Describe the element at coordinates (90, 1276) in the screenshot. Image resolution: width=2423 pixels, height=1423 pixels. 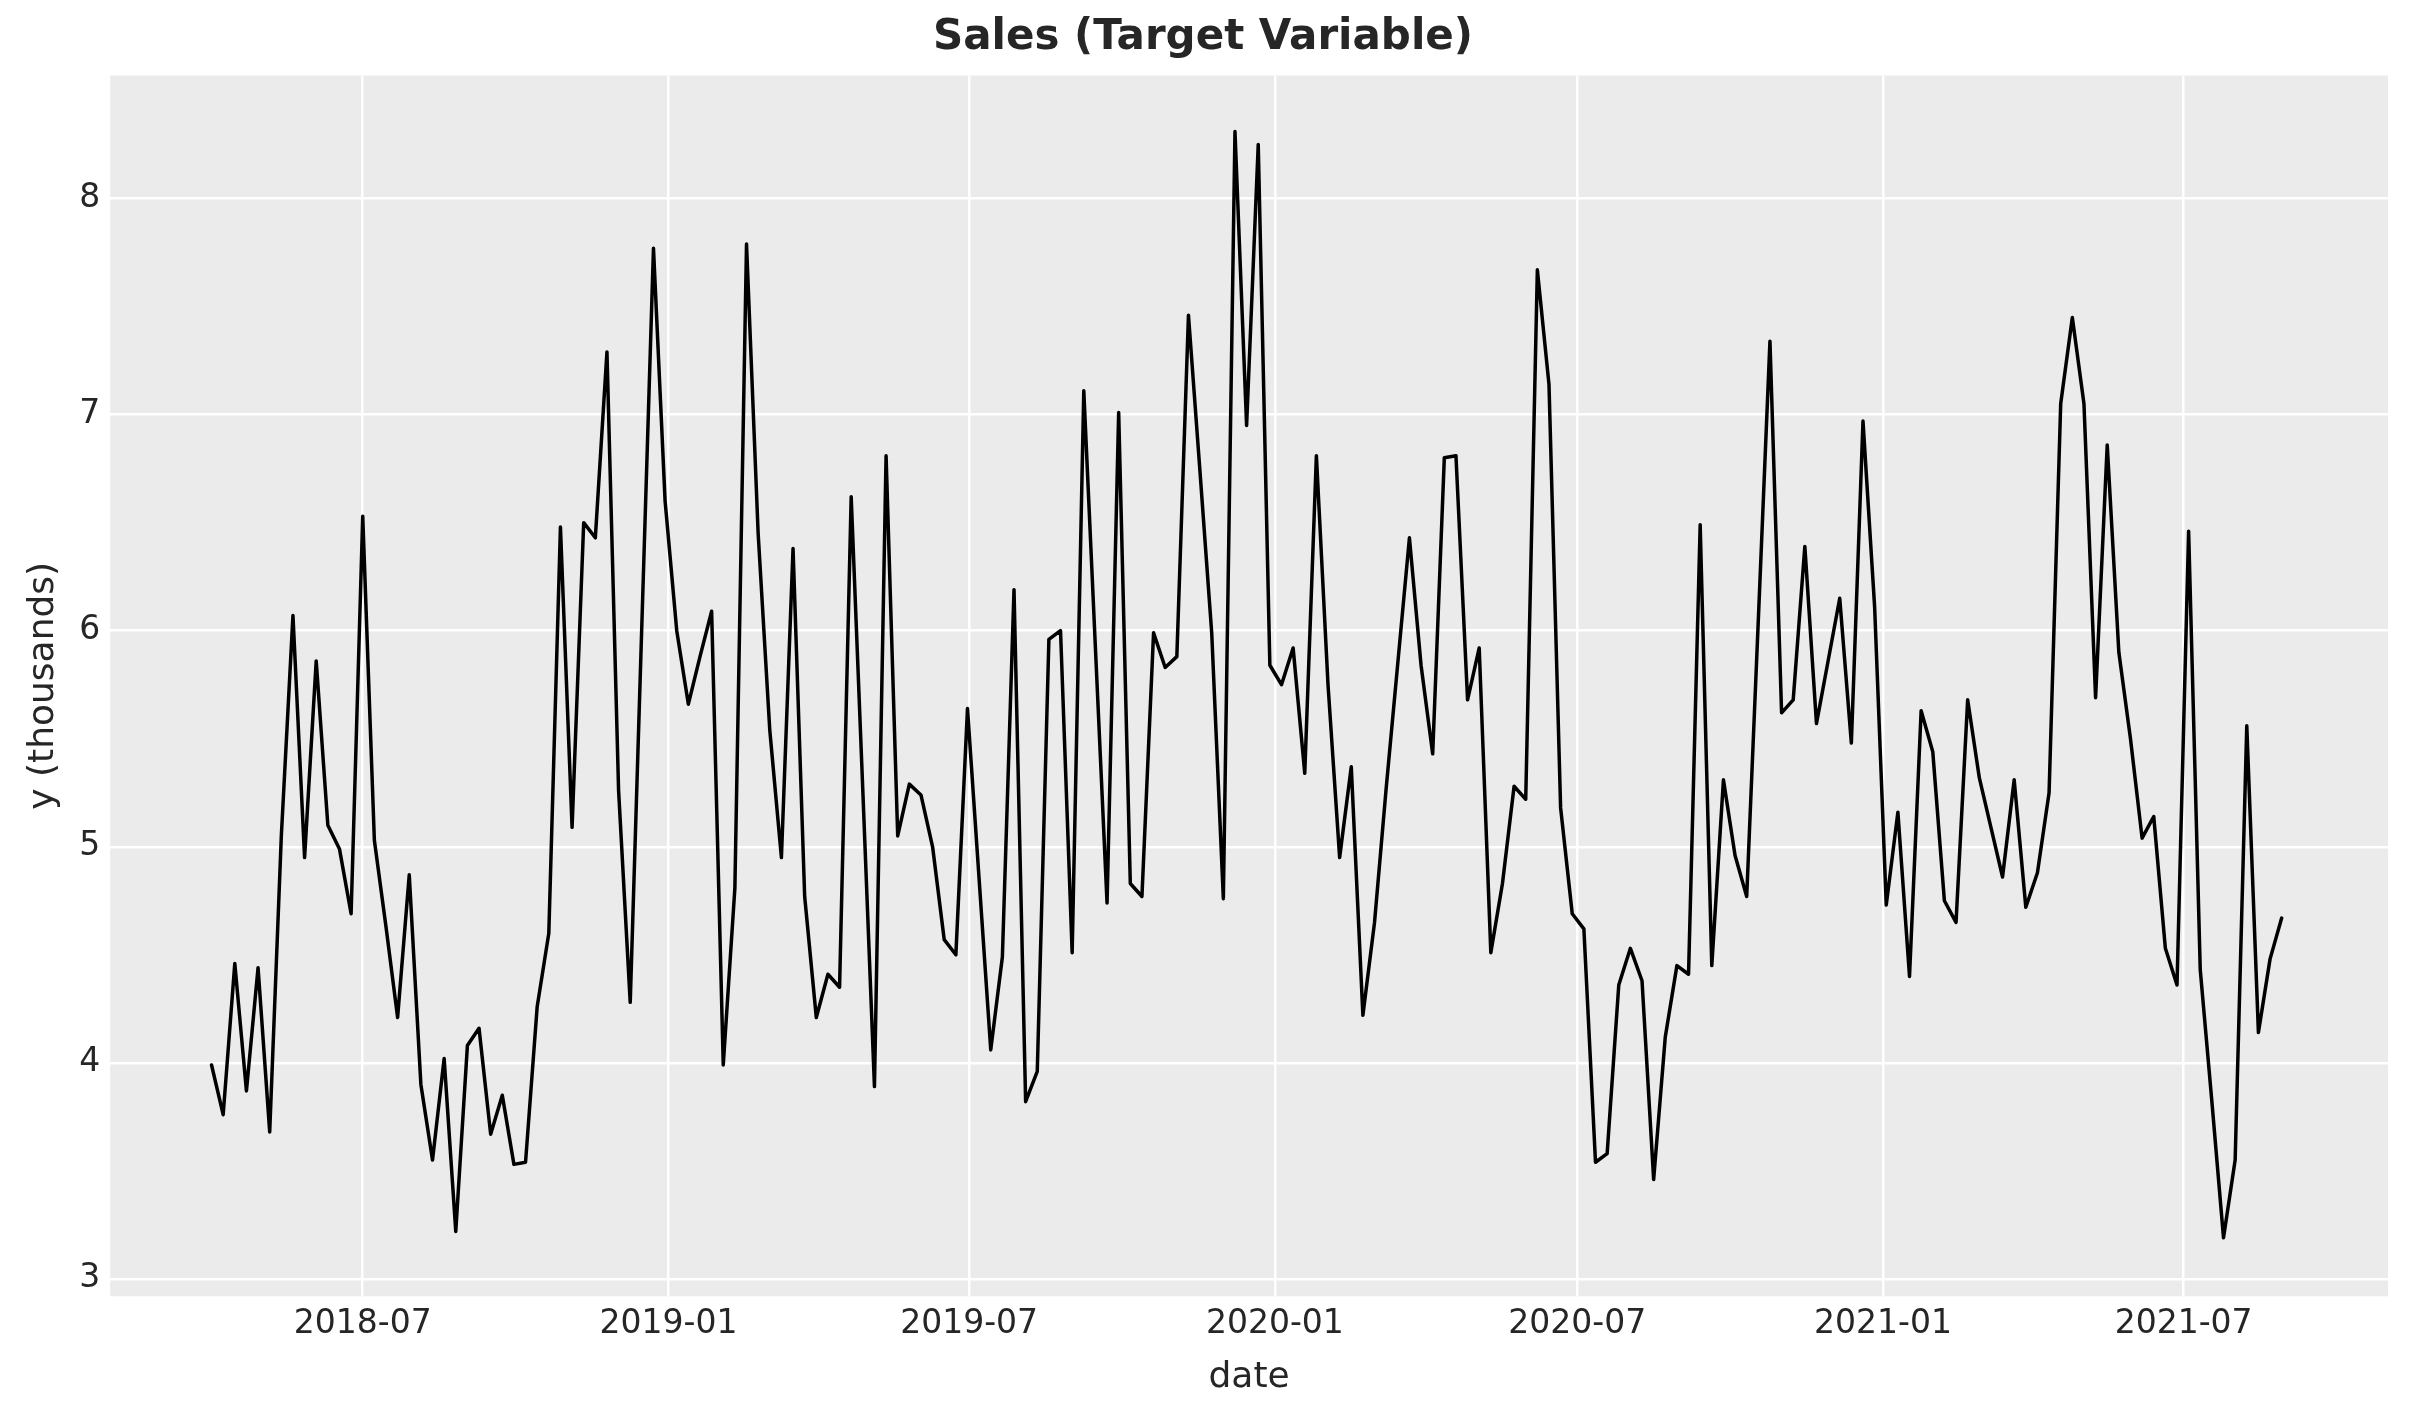
I see `y-tick-label: 3` at that location.